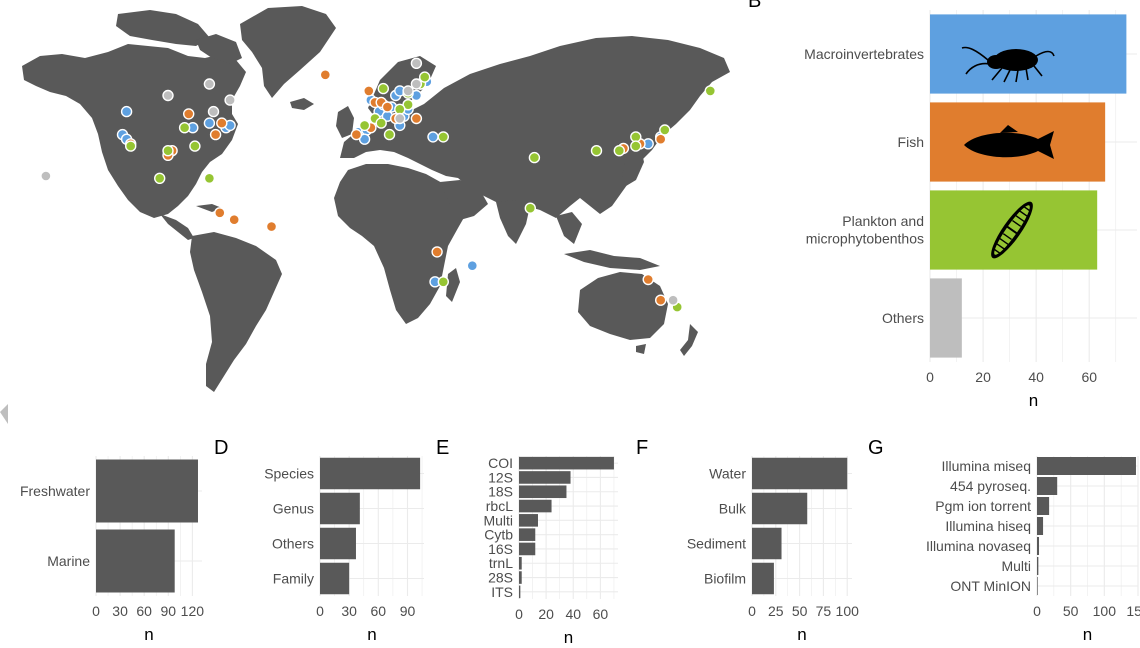 The image size is (1140, 648). I want to click on category-label: Biofilm, so click(725, 578).